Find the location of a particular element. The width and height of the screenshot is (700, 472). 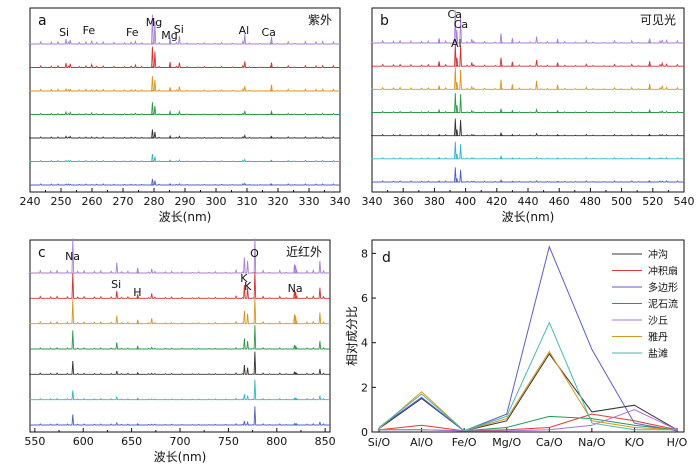

x-tick-label: Al/O is located at coordinates (421, 442).